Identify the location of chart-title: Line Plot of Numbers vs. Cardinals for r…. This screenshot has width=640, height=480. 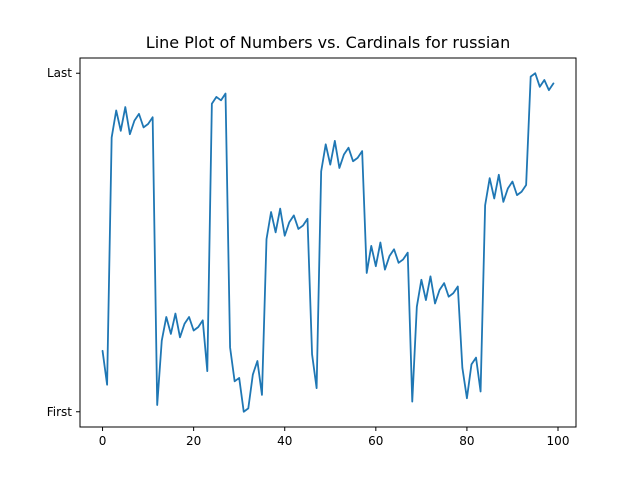
(328, 42).